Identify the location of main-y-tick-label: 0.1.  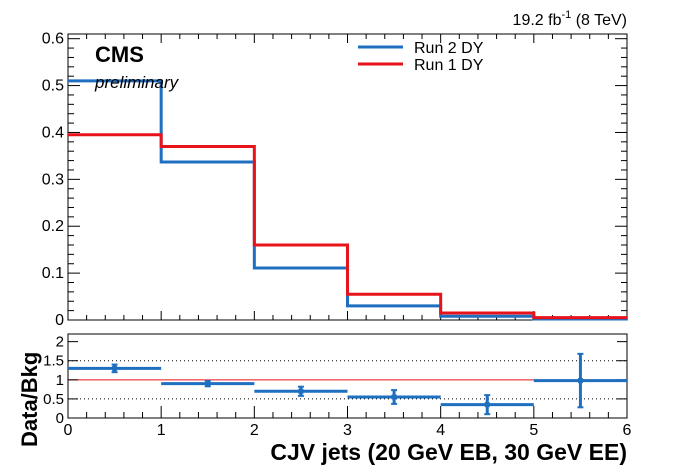
(53, 273).